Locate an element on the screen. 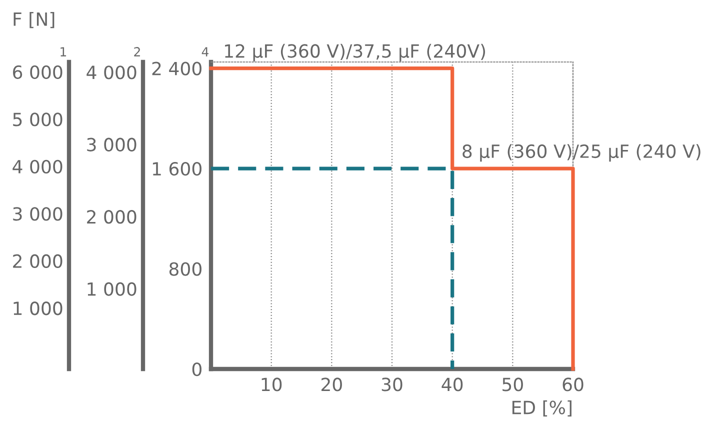  x-axis-title: ED [%] is located at coordinates (542, 408).